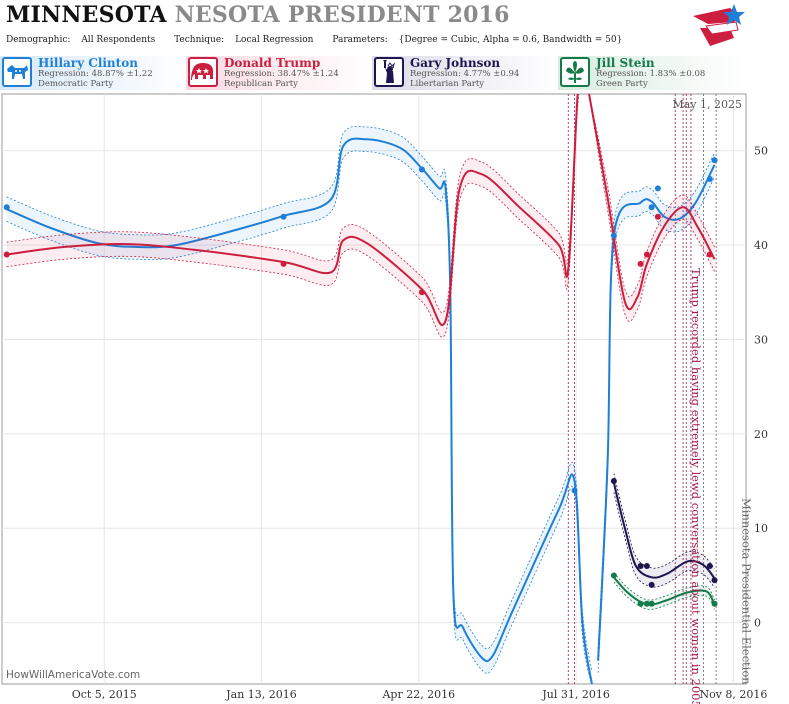  Describe the element at coordinates (656, 400) in the screenshot. I see `clinton-upper-bound` at that location.